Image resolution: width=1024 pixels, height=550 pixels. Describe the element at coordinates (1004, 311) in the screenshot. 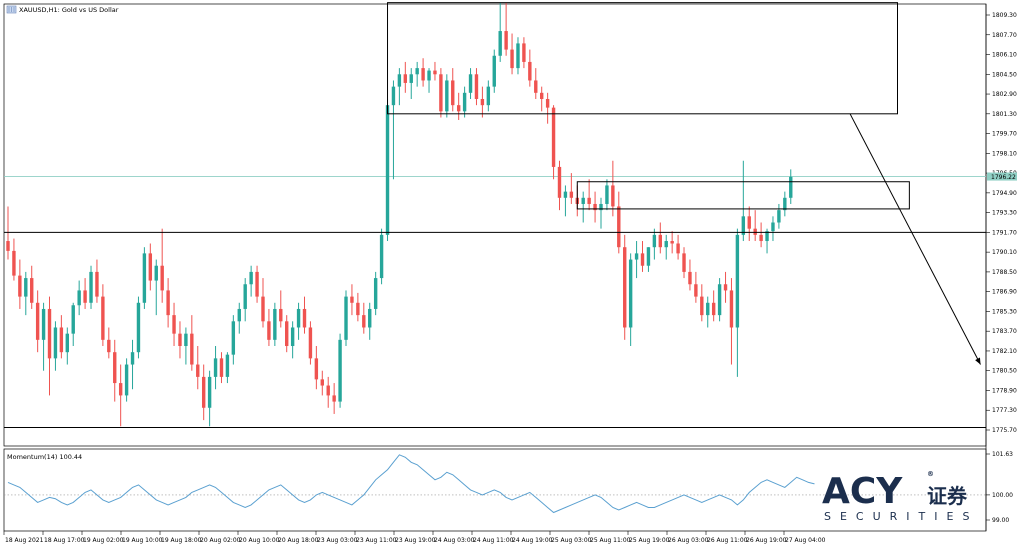

I see `price-tick-label: 1785.30` at that location.